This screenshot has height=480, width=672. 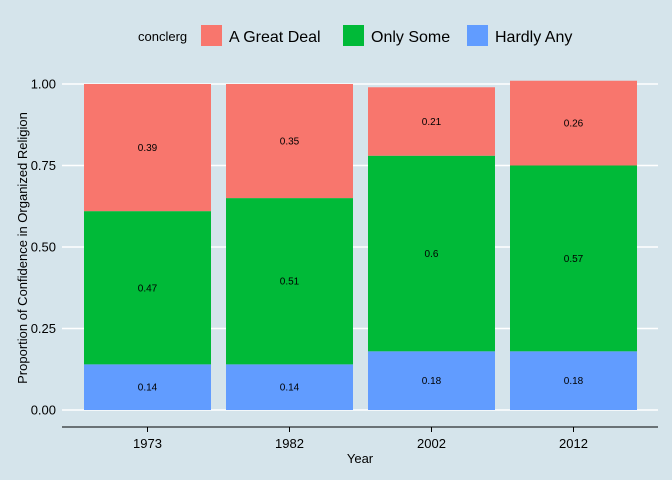 I want to click on x-axis: 1973 1982 2002 2012, so click(x=360, y=438).